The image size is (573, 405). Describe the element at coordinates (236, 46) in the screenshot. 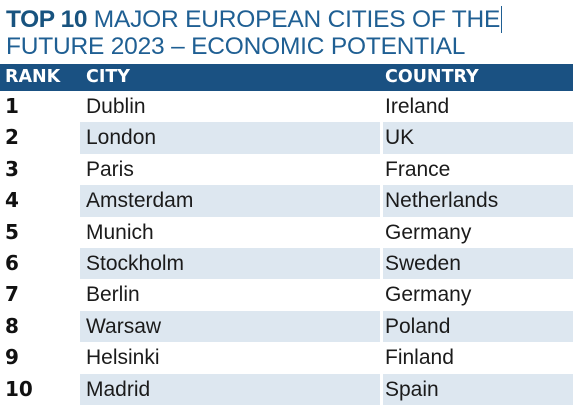

I see `title-line-2: FUTURE 2023 – ECONOMIC POTENTIAL` at that location.